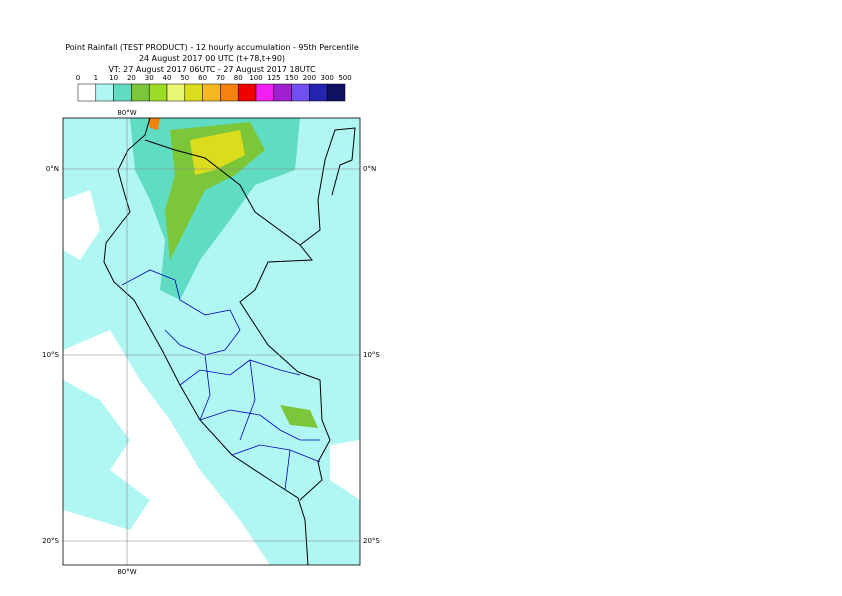 Image resolution: width=842 pixels, height=596 pixels. I want to click on legend-label: 10, so click(113, 78).